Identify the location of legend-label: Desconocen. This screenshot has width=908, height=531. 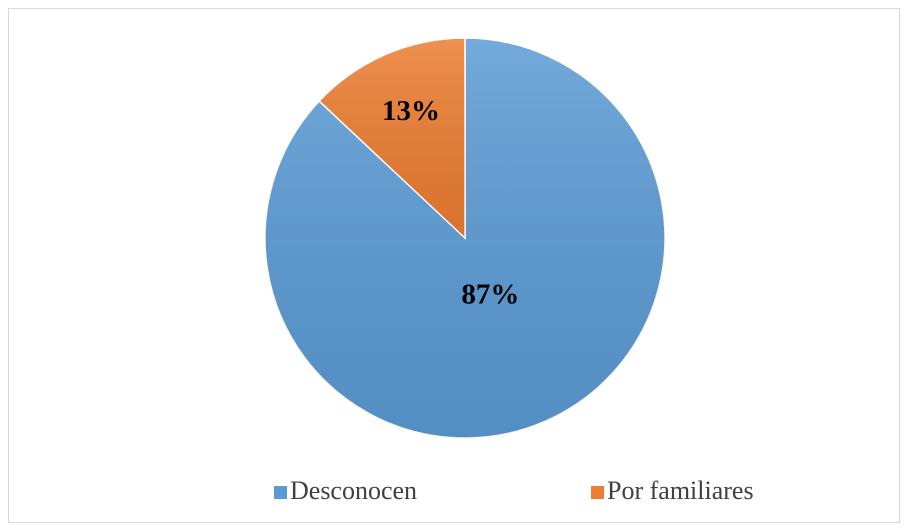
(353, 490).